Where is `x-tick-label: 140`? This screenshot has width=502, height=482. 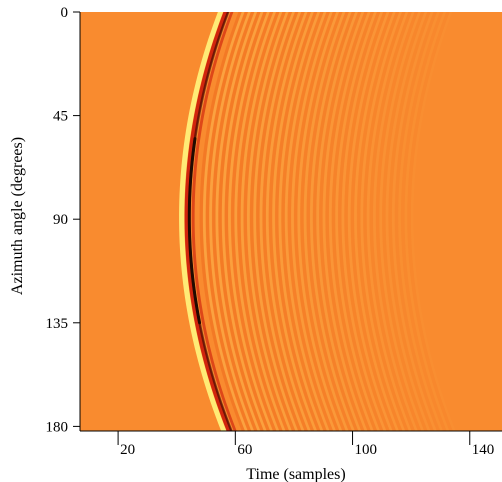 x-tick-label: 140 is located at coordinates (483, 450).